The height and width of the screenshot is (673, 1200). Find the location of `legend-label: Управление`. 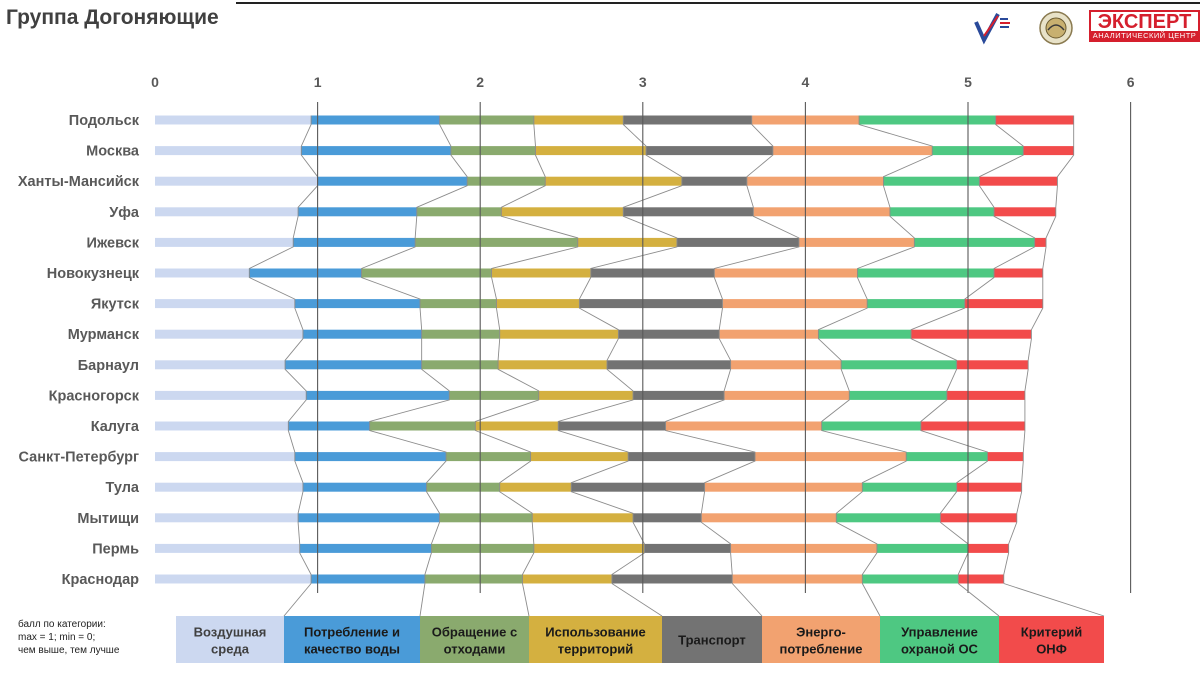

legend-label: Управление is located at coordinates (939, 632).